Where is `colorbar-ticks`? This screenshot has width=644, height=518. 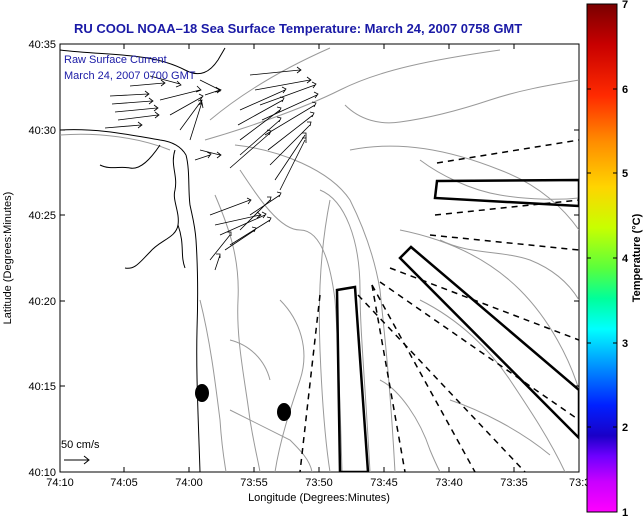 colorbar-ticks is located at coordinates (602, 258).